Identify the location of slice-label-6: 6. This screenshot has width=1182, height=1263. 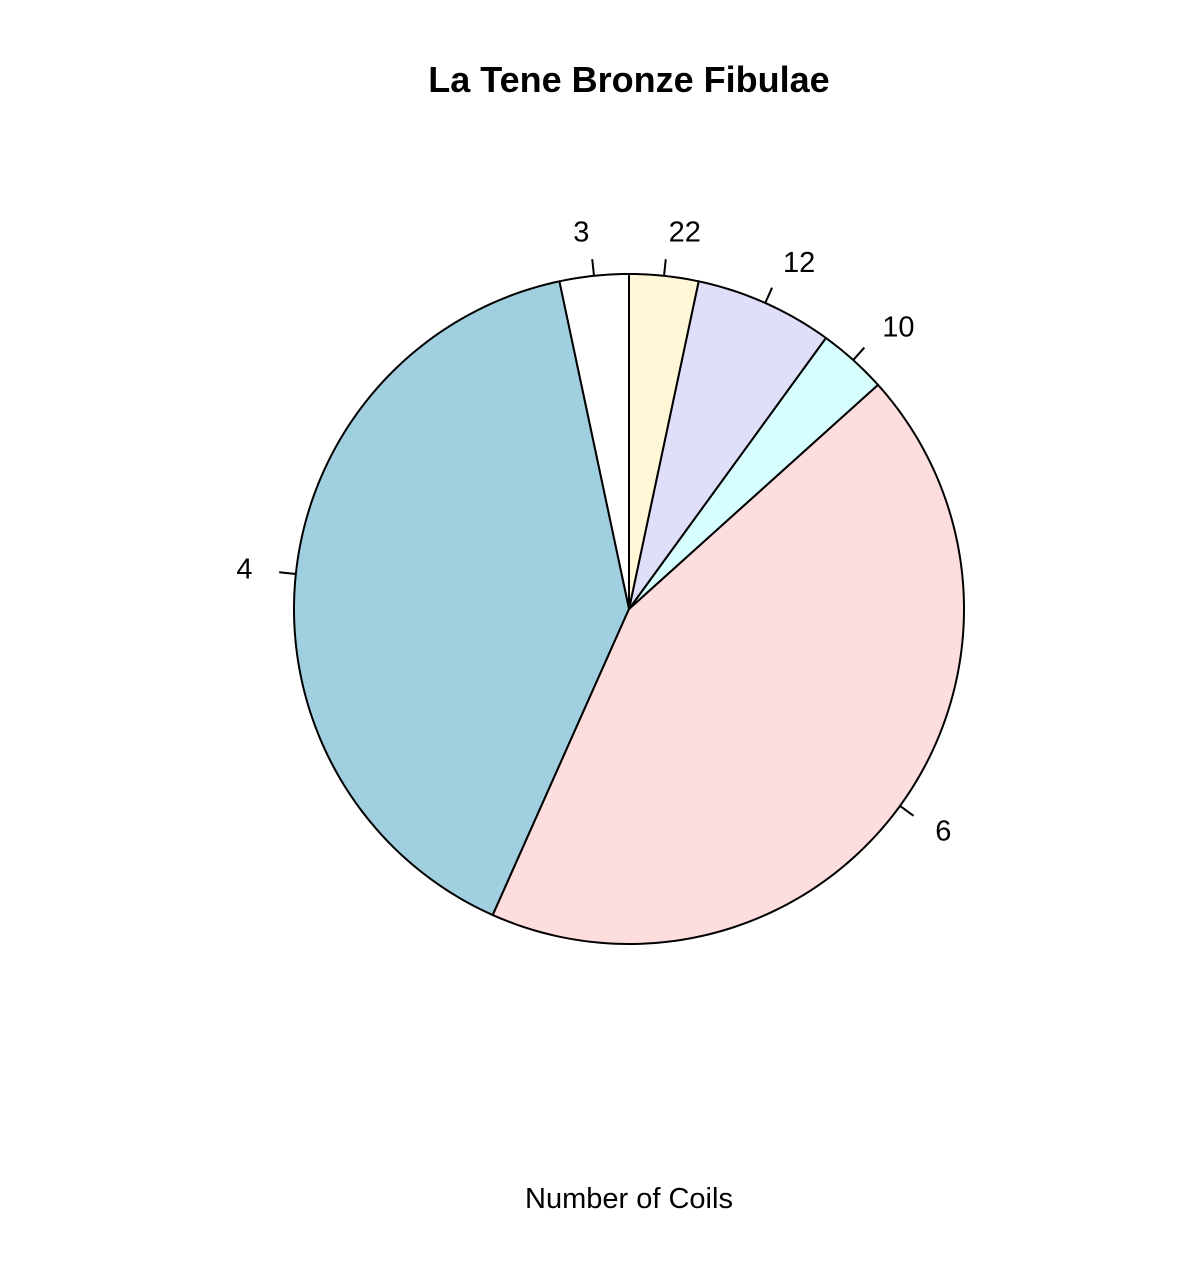
(943, 832).